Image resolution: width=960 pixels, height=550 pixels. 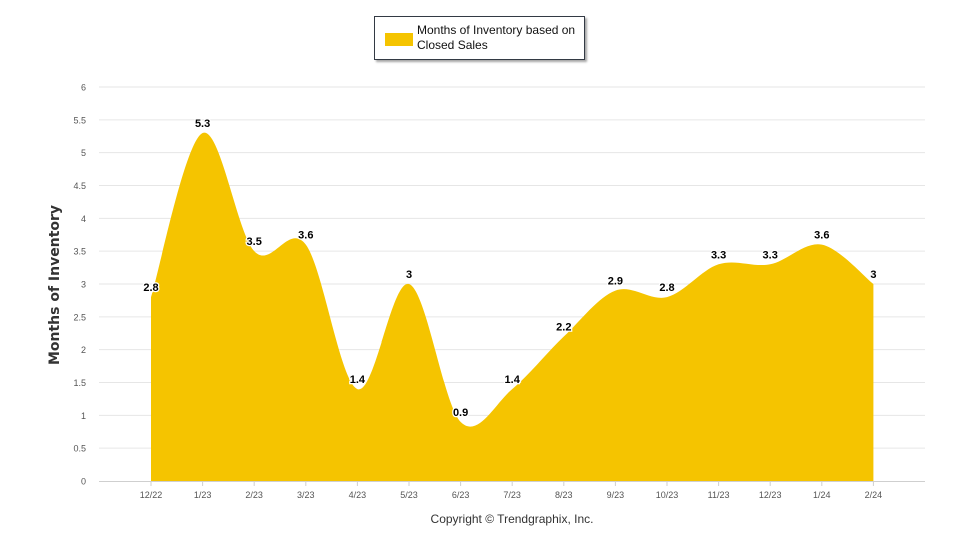 What do you see at coordinates (151, 495) in the screenshot?
I see `x-tick-label: 12/22` at bounding box center [151, 495].